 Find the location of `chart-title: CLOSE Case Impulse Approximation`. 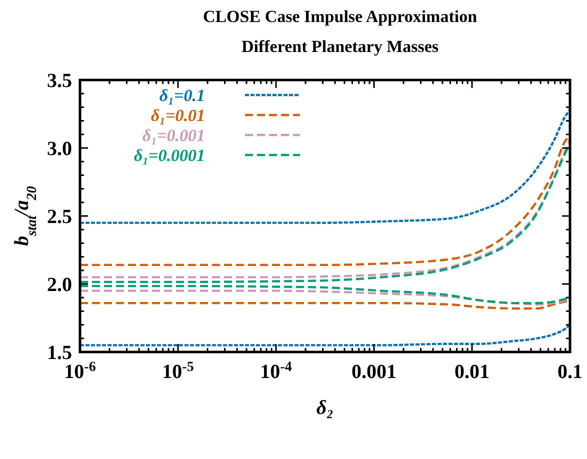

chart-title: CLOSE Case Impulse Approximation is located at coordinates (340, 16).